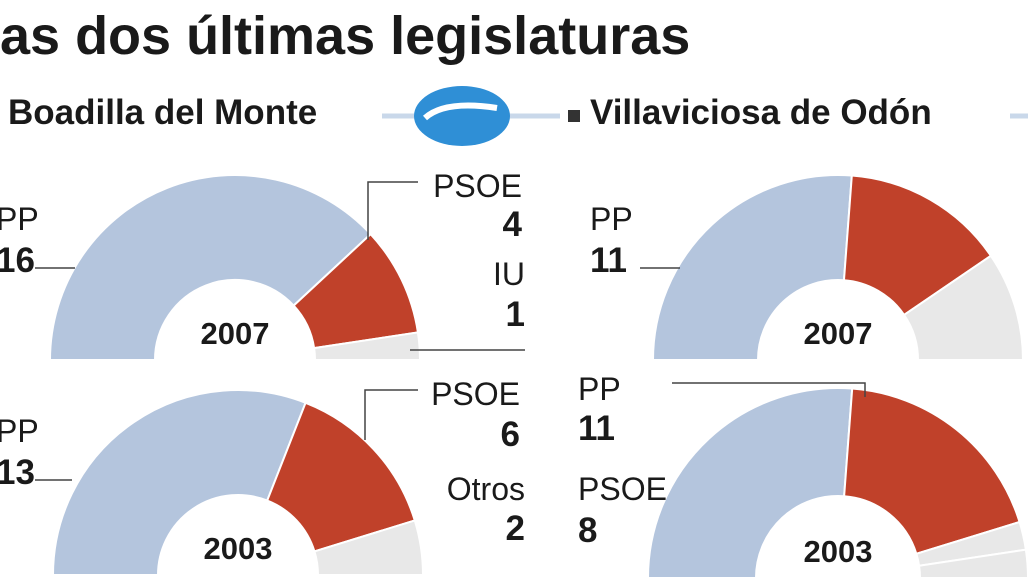  Describe the element at coordinates (515, 528) in the screenshot. I see `seat-count: 2` at that location.